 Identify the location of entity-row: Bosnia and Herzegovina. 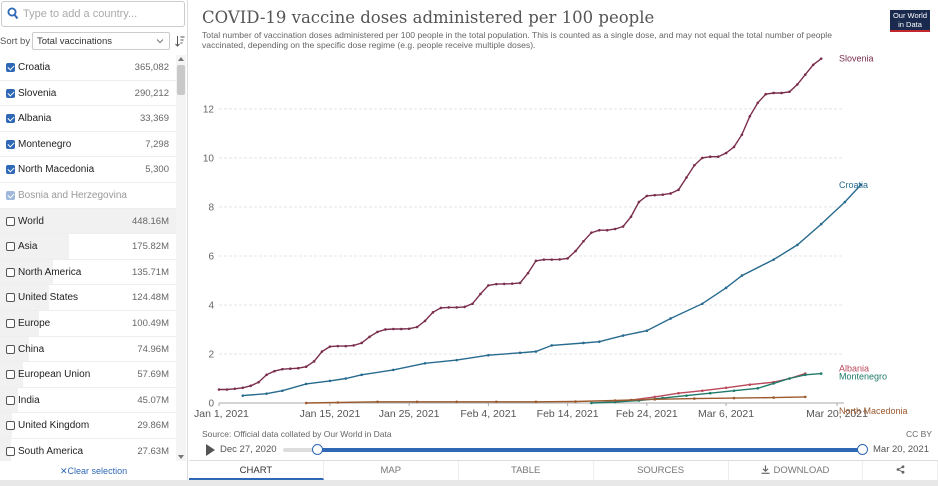
(88, 196).